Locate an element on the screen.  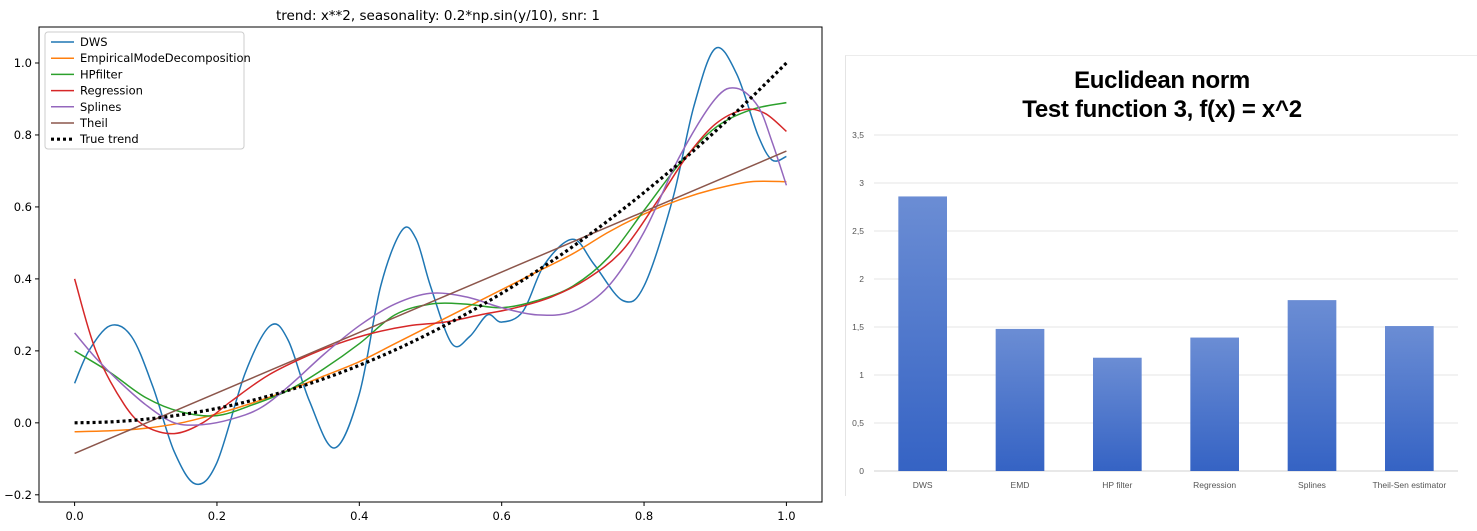
line-y-tick-label: 0.2 is located at coordinates (23, 351).